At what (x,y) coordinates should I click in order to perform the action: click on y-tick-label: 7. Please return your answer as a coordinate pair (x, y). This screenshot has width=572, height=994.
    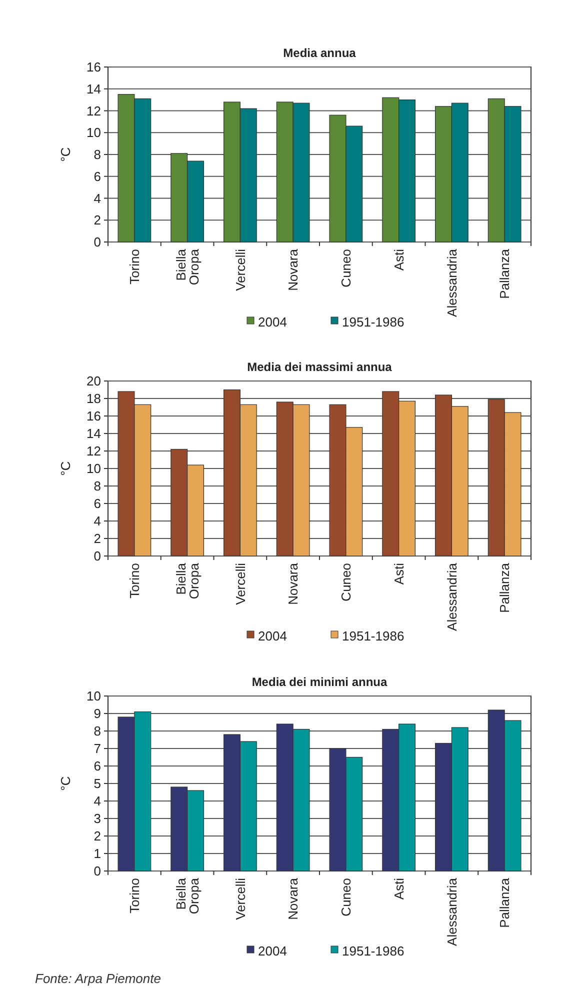
    Looking at the image, I should click on (97, 748).